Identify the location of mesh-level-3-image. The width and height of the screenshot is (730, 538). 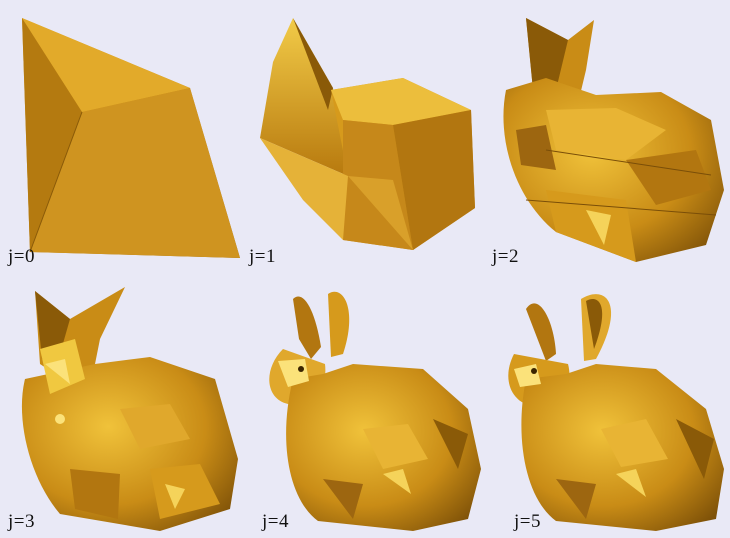
(129, 409).